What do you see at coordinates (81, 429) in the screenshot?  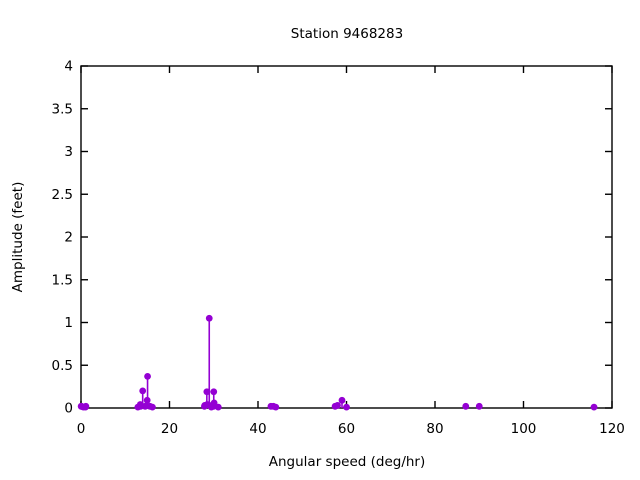 I see `x-tick-label: 0` at bounding box center [81, 429].